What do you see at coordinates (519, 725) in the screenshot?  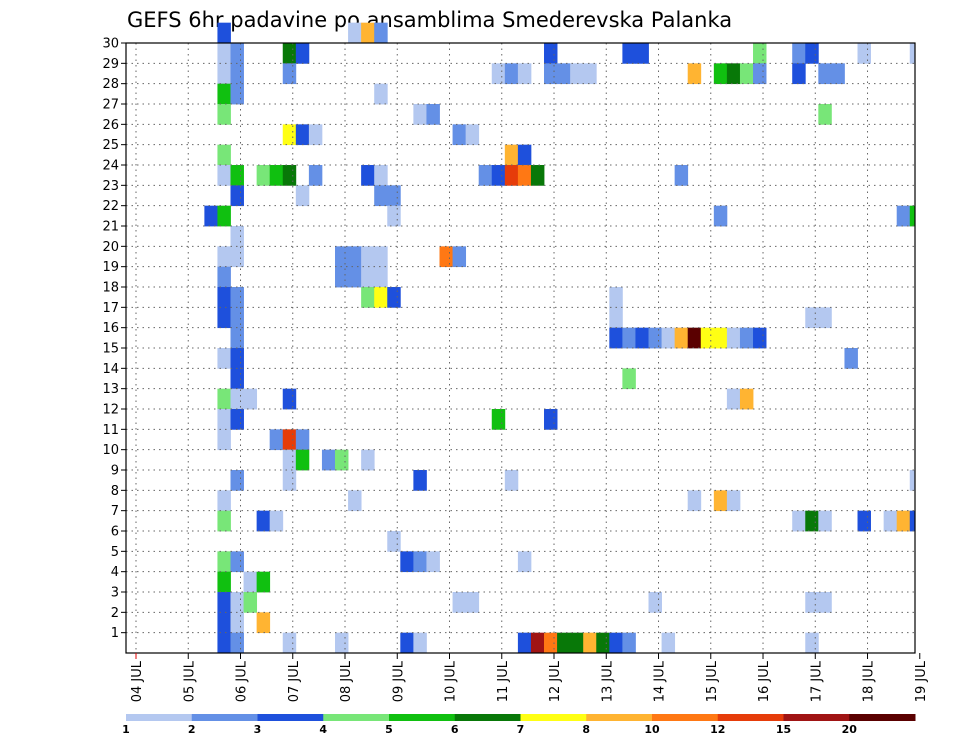 I see `color-legend: 1 2 3 4 5 6 7 8 10 12 15 20` at bounding box center [519, 725].